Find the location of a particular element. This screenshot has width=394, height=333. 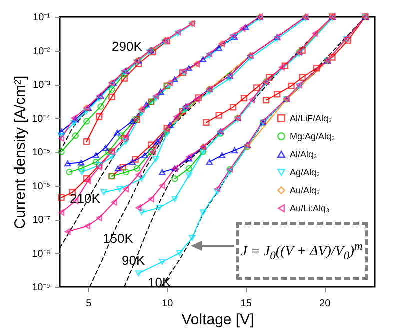

y-tick-label: 10⁻⁵ is located at coordinates (41, 153).